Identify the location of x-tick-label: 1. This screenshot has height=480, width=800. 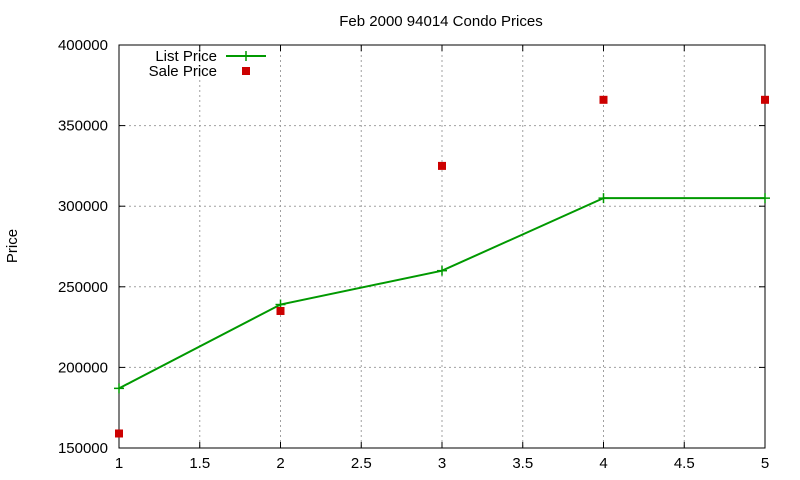
(119, 463).